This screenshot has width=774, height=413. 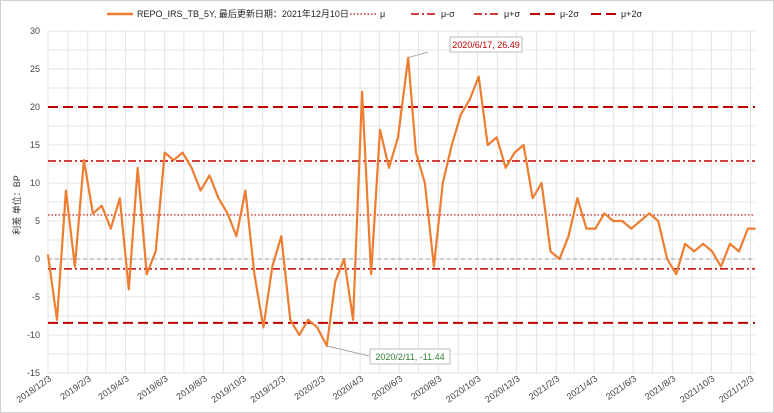 What do you see at coordinates (512, 14) in the screenshot?
I see `legend-label: μ+σ` at bounding box center [512, 14].